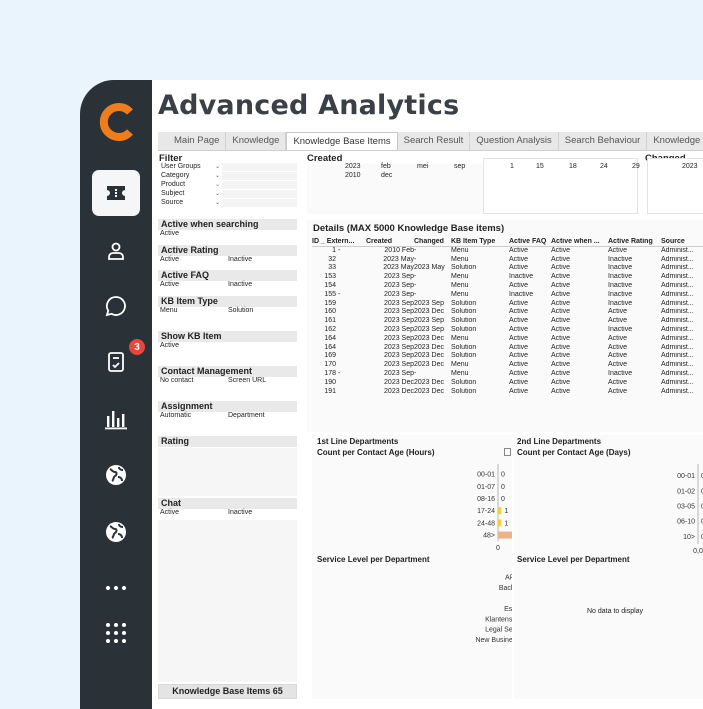 Image resolution: width=703 pixels, height=709 pixels. What do you see at coordinates (119, 361) in the screenshot?
I see `nav-tasks: 3` at bounding box center [119, 361].